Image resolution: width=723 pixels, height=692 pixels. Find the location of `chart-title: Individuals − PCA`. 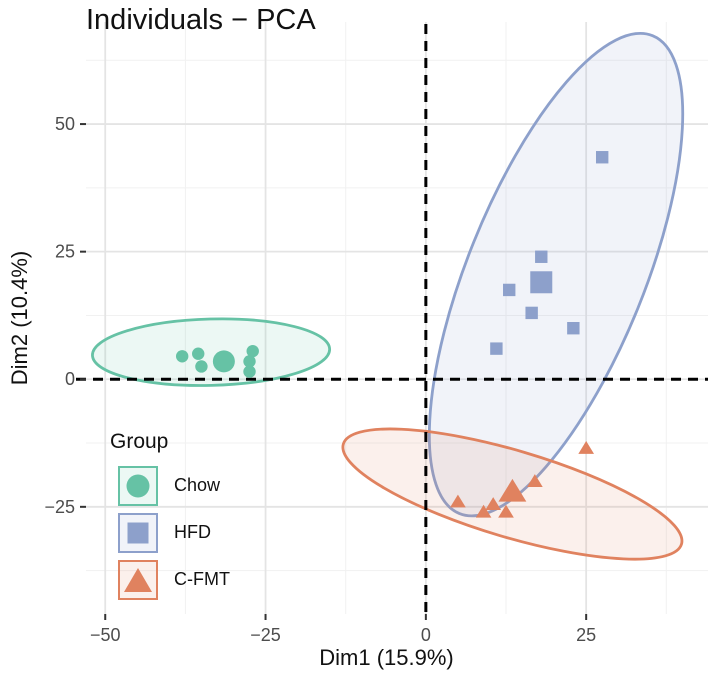

chart-title: Individuals − PCA is located at coordinates (201, 20).